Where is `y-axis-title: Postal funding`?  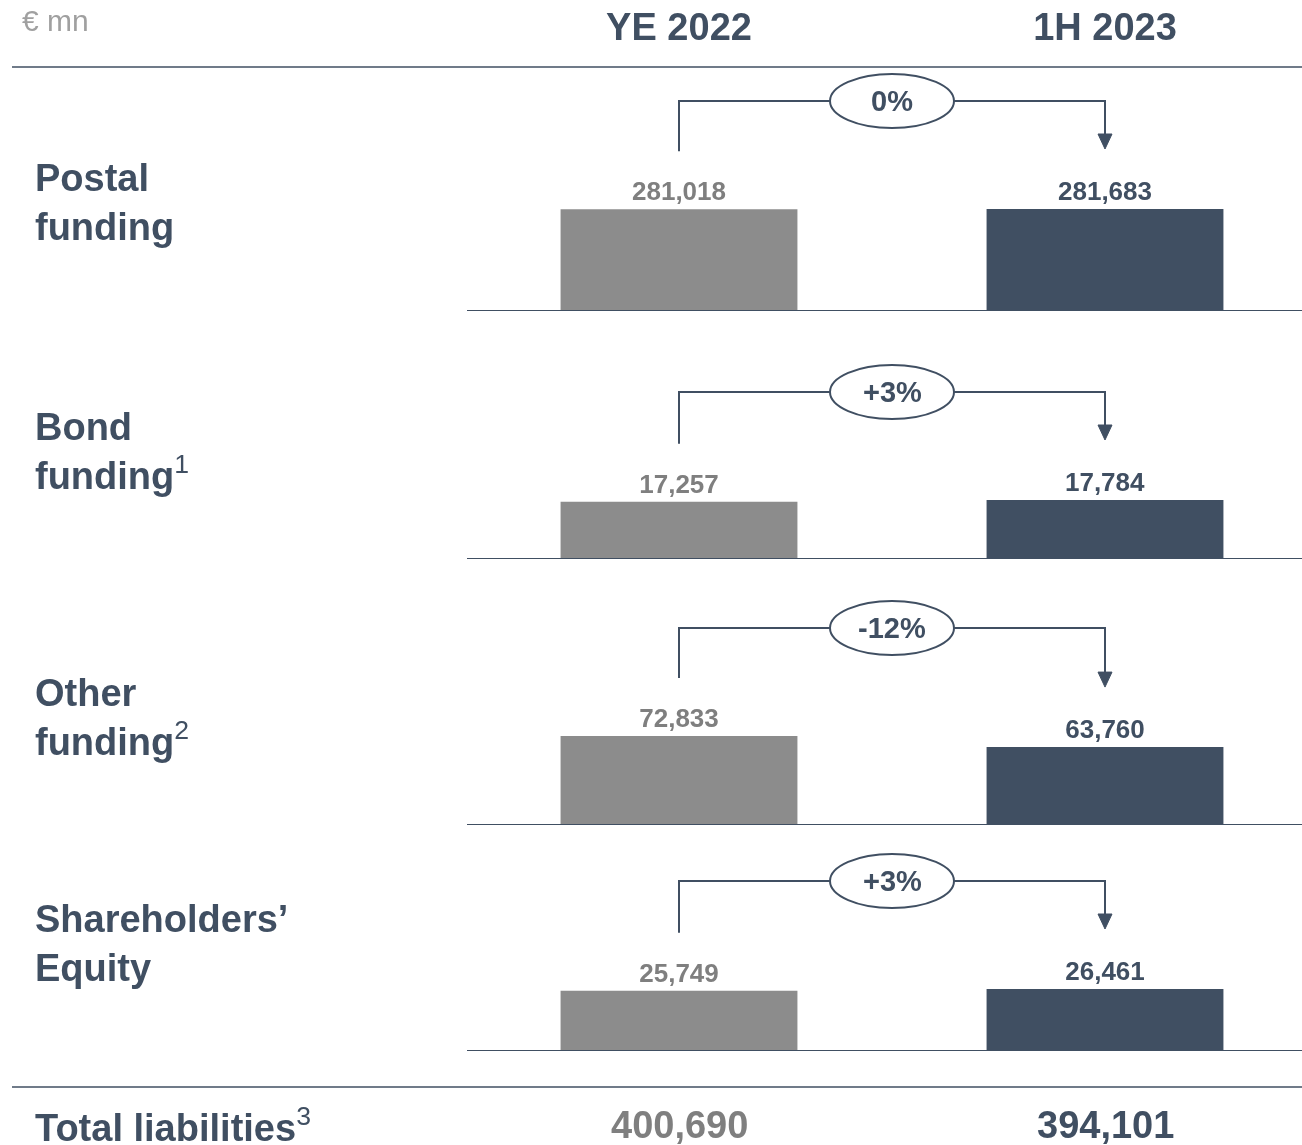 y-axis-title: Postal funding is located at coordinates (105, 203).